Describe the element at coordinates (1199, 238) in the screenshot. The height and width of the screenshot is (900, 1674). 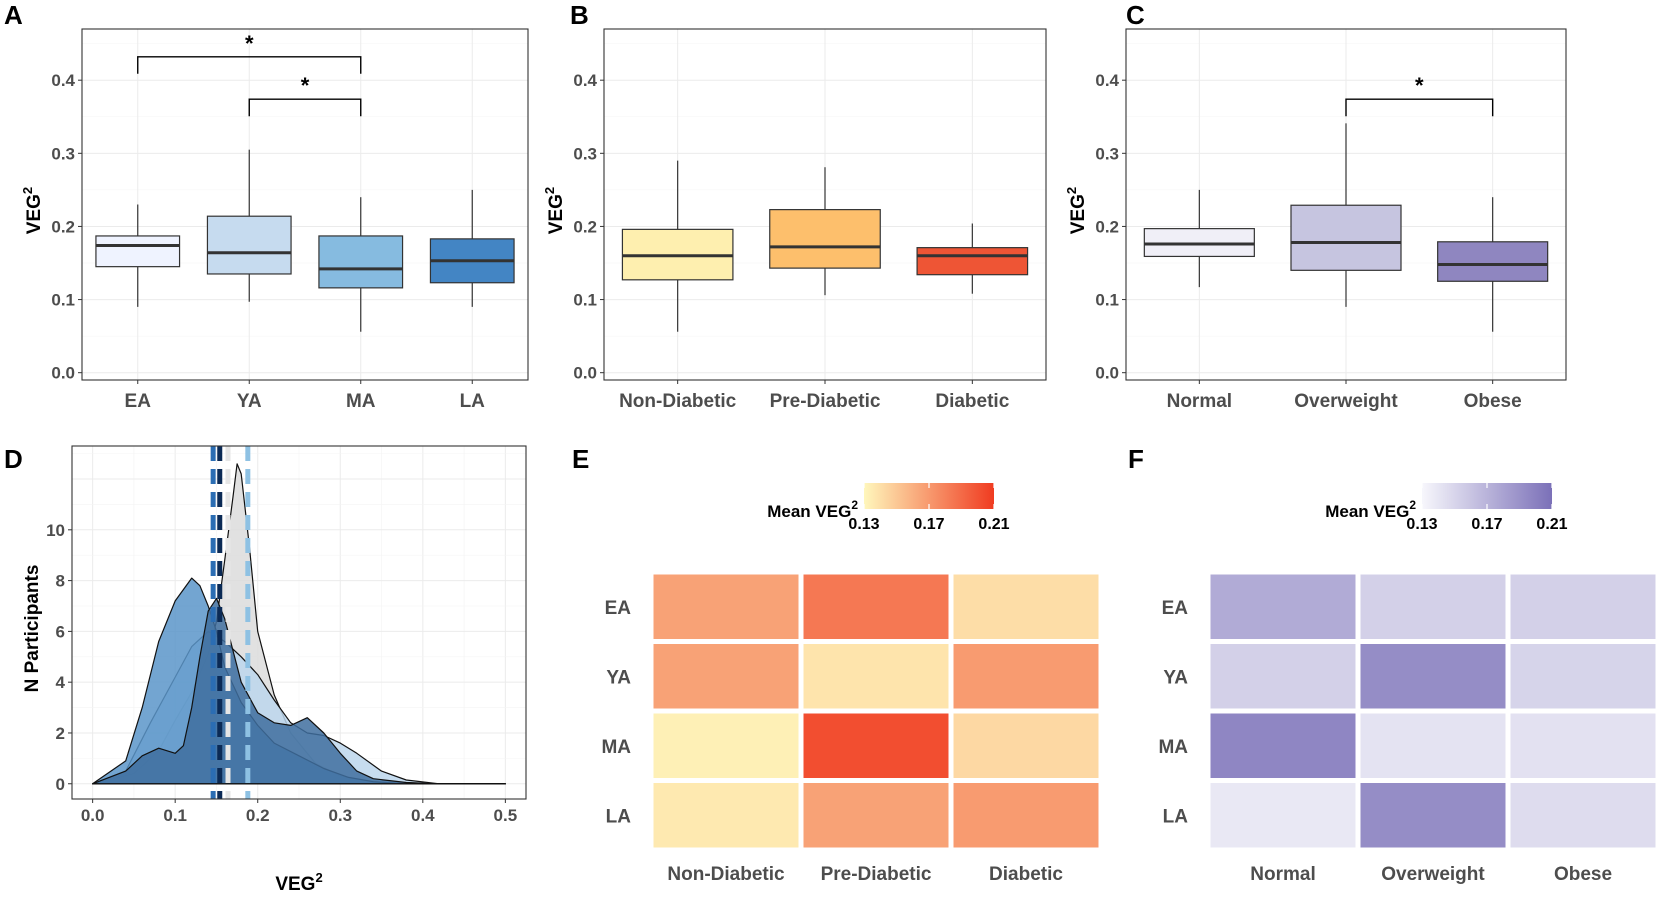
I see `box-normal` at that location.